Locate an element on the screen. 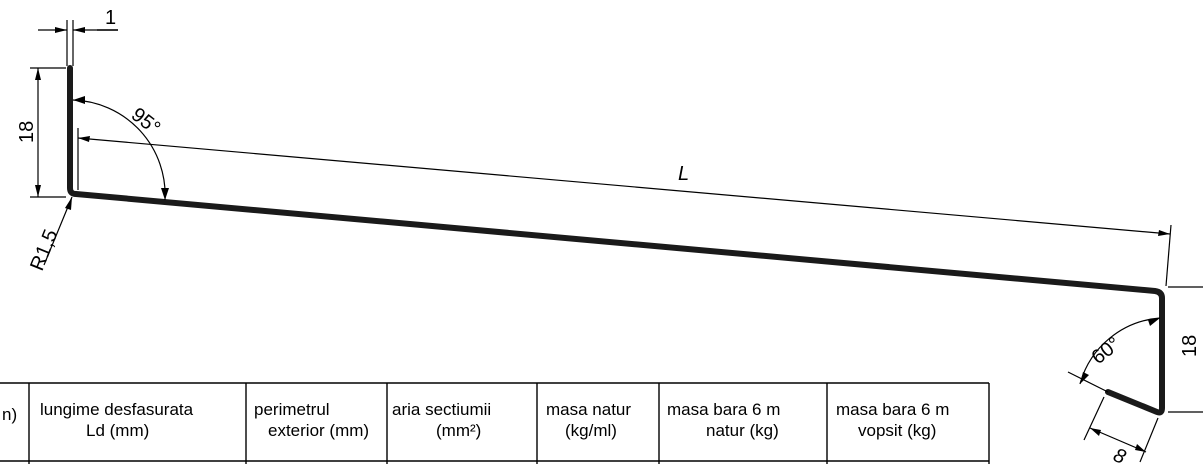 The height and width of the screenshot is (464, 1203). radius-dimension: R1,5 is located at coordinates (49, 235).